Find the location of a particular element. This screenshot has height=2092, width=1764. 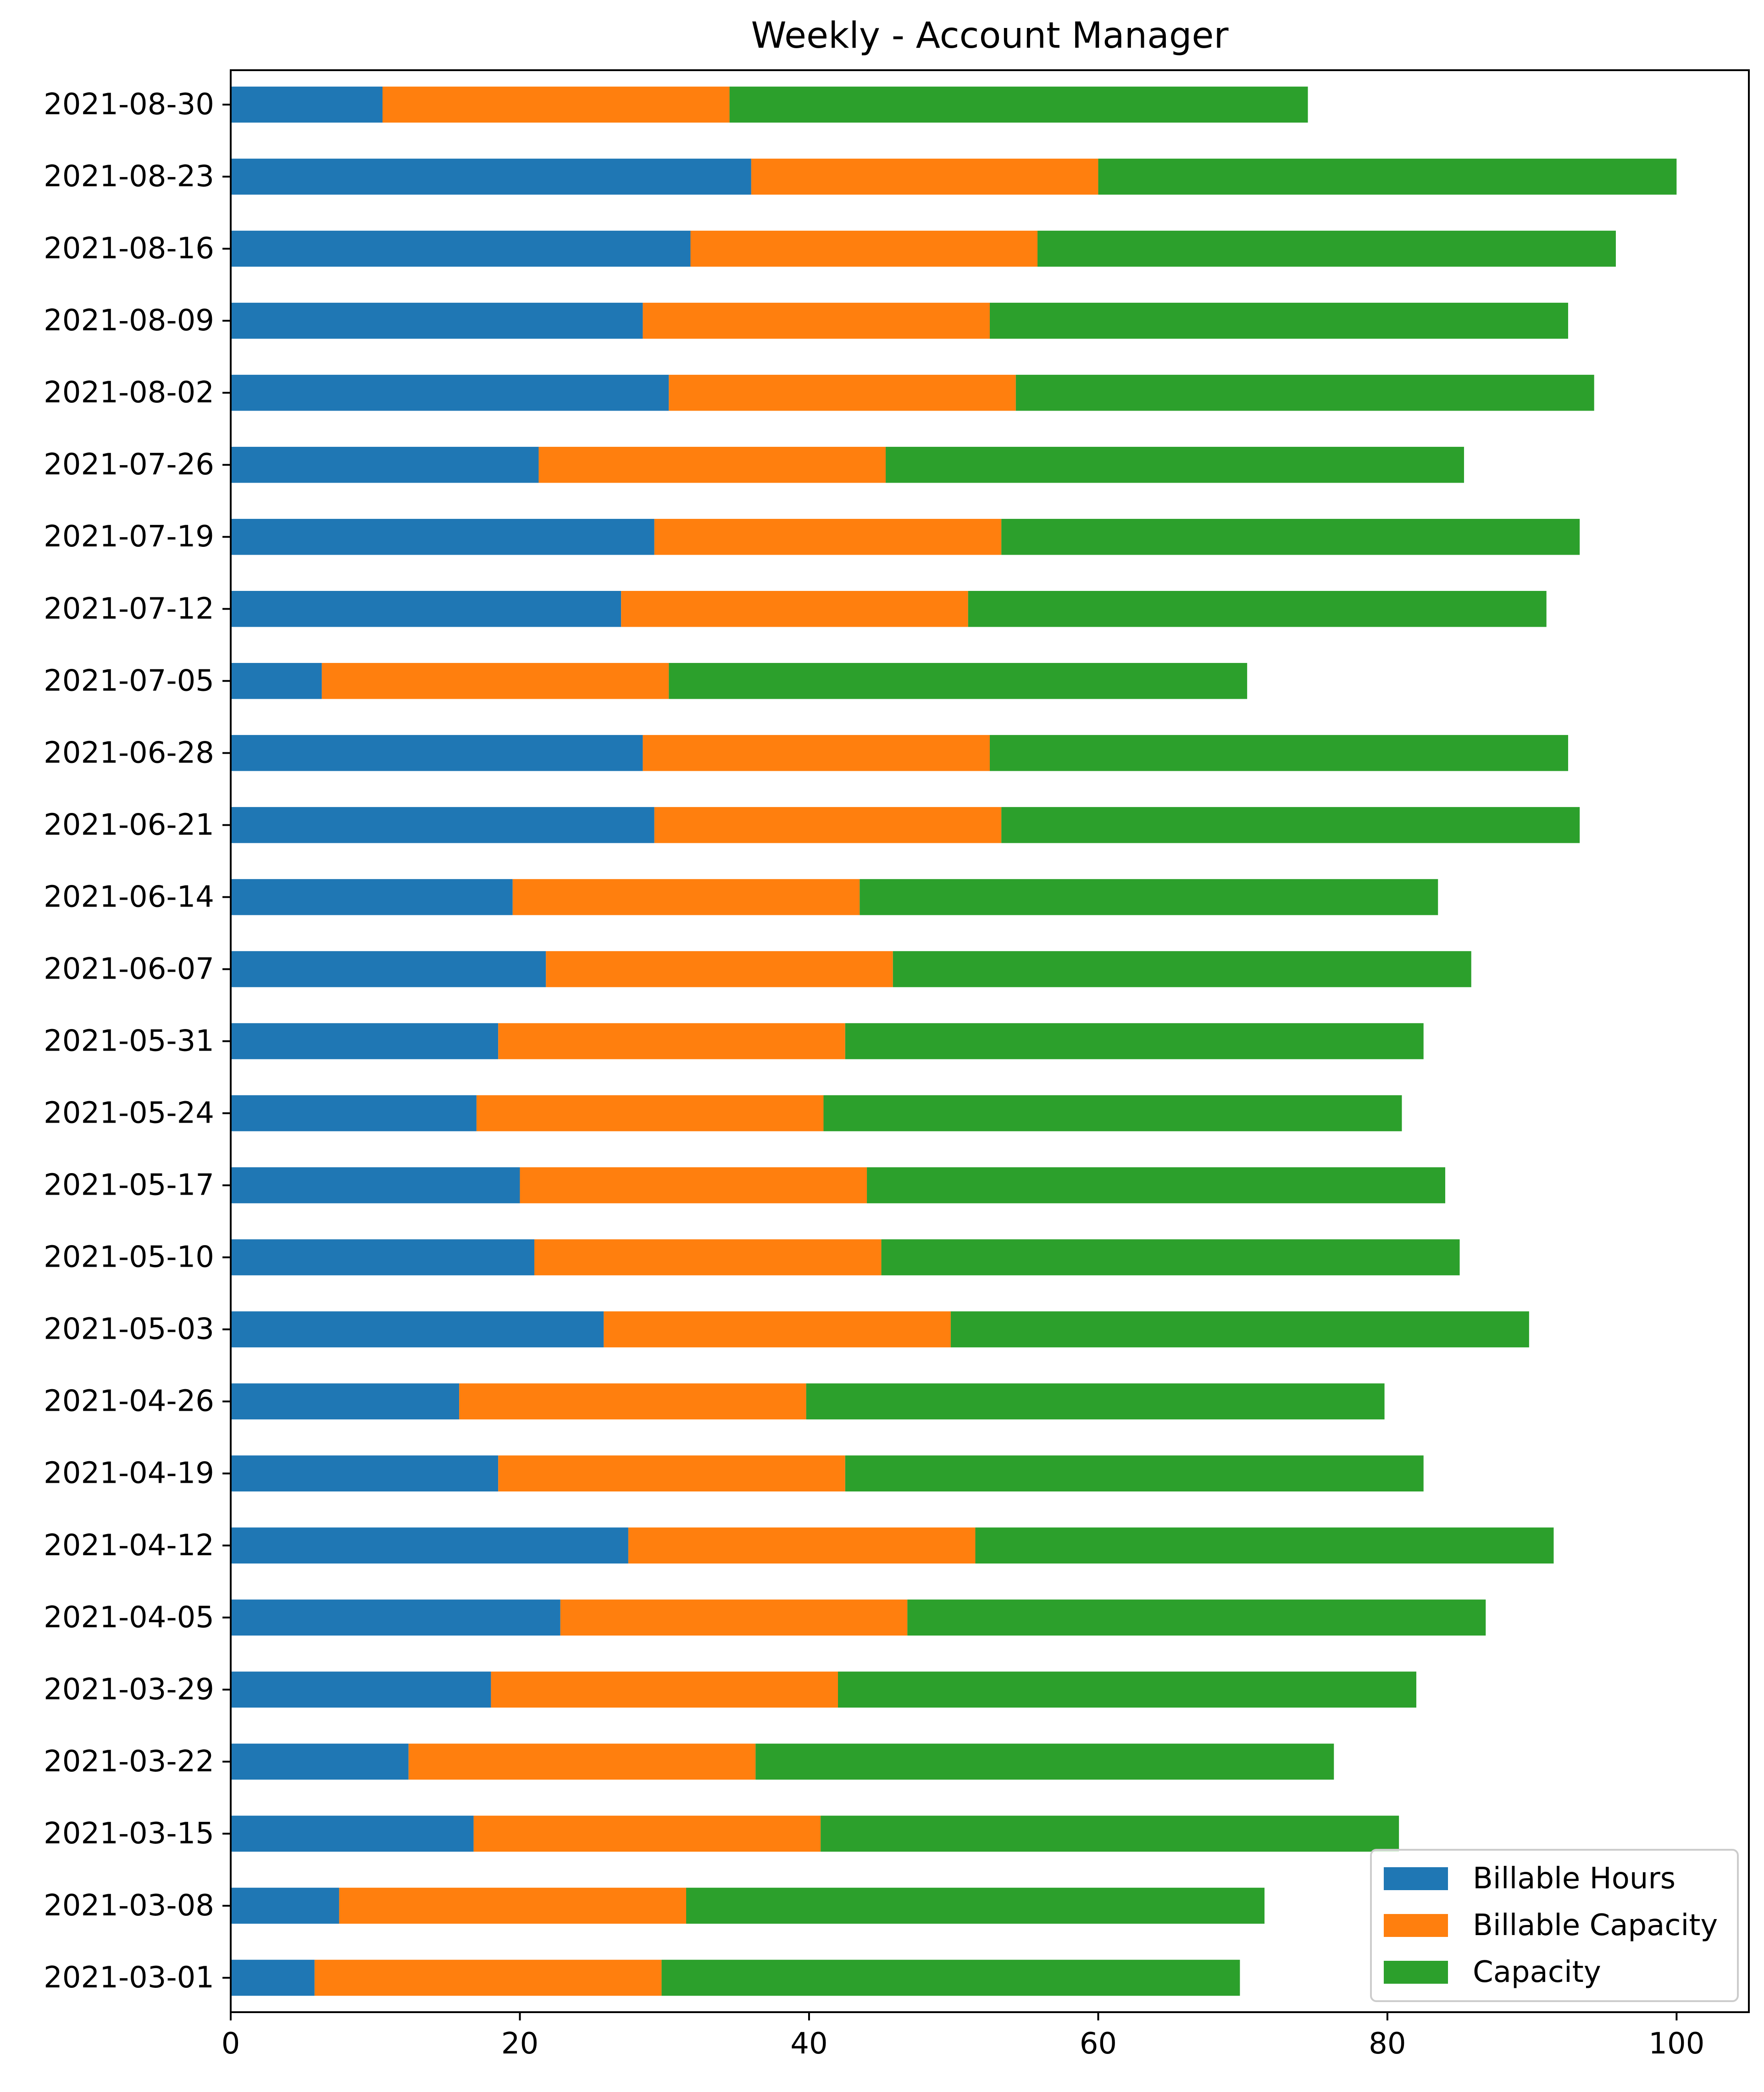

y-tick-label: 2021-07-05 is located at coordinates (129, 681).